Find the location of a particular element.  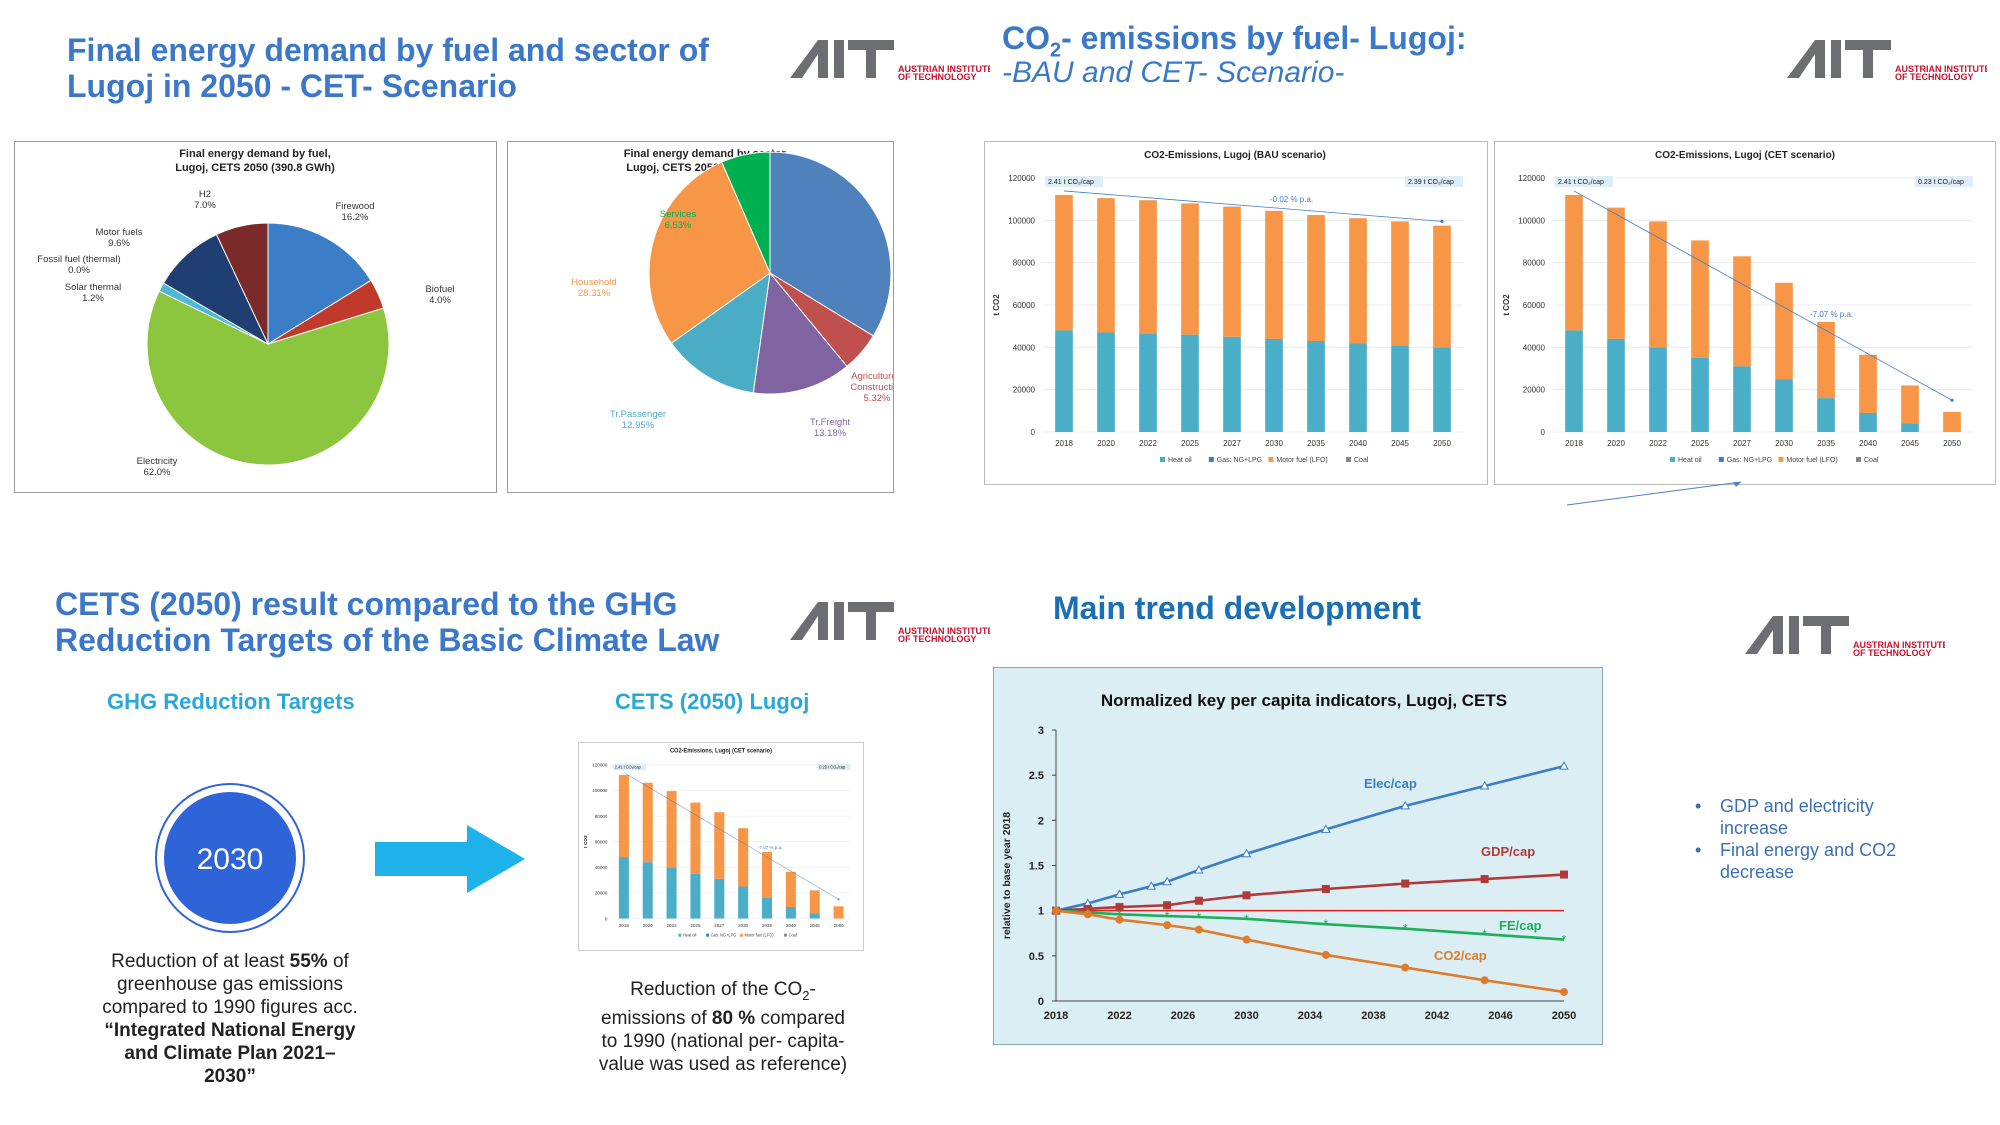

pie-value-fossil-fuel-thermal: 0.0% is located at coordinates (79, 270).